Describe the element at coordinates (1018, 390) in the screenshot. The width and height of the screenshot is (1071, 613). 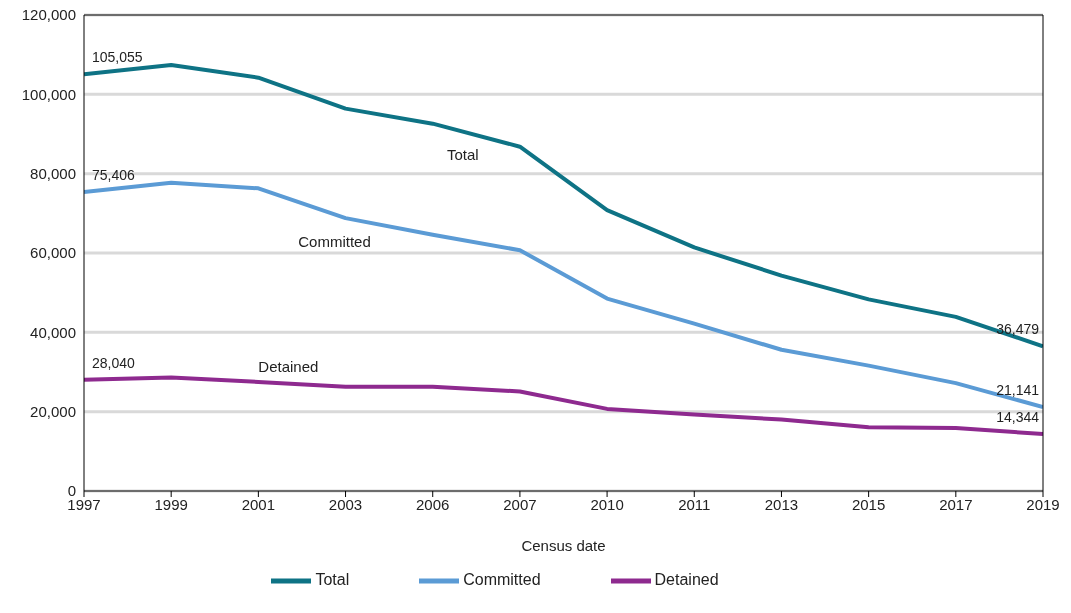
I see `data-label: 21,141` at that location.